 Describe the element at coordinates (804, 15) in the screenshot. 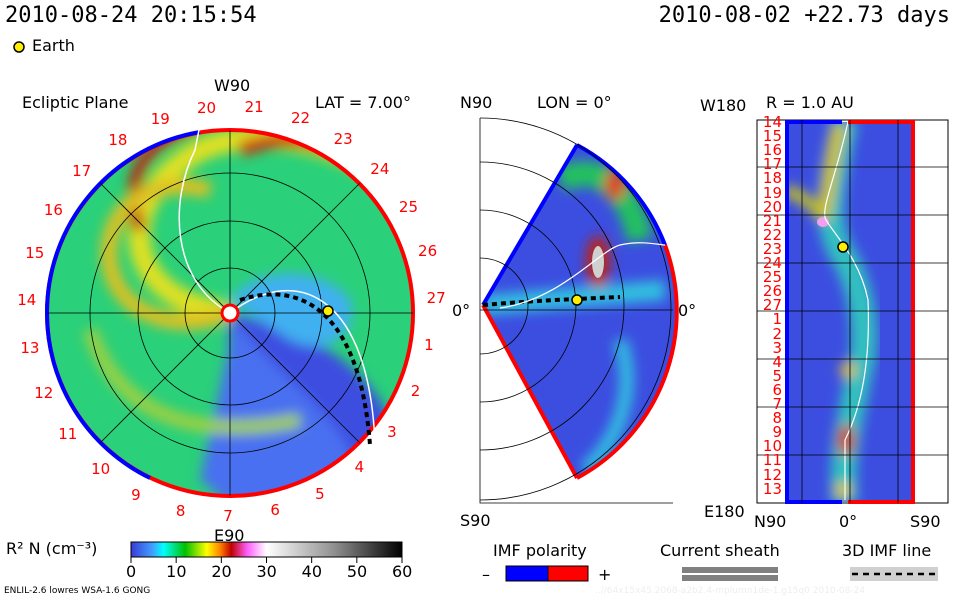

I see `reference-time: 2010-08-02 +22.73 days` at that location.